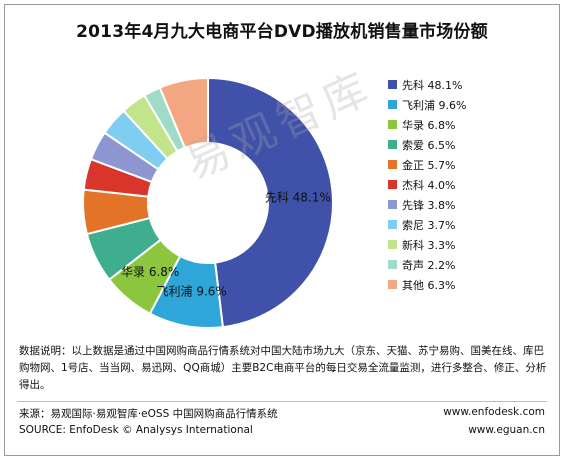 The image size is (564, 459). What do you see at coordinates (150, 272) in the screenshot?
I see `data-label-2: 华录 6.8%` at bounding box center [150, 272].